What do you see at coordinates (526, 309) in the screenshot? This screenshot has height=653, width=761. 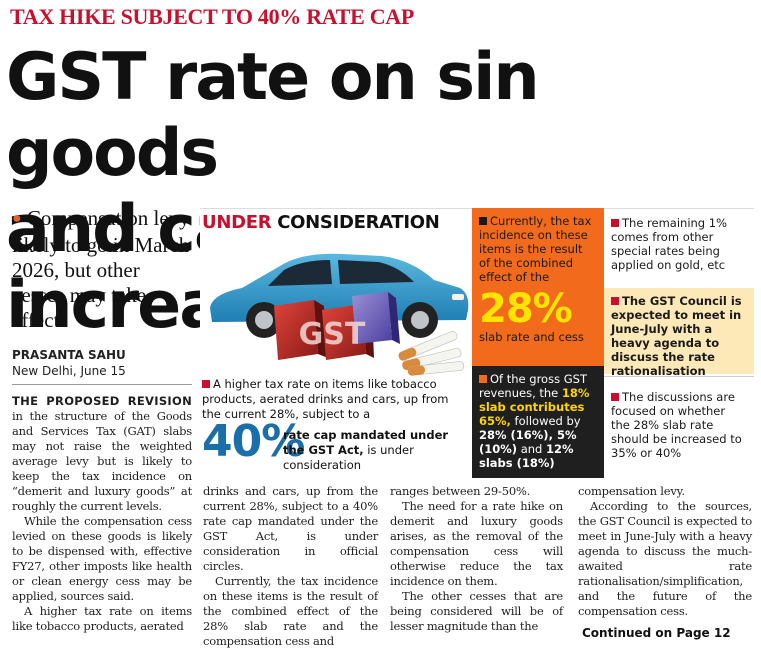 I see `big-number-28: 28%` at bounding box center [526, 309].